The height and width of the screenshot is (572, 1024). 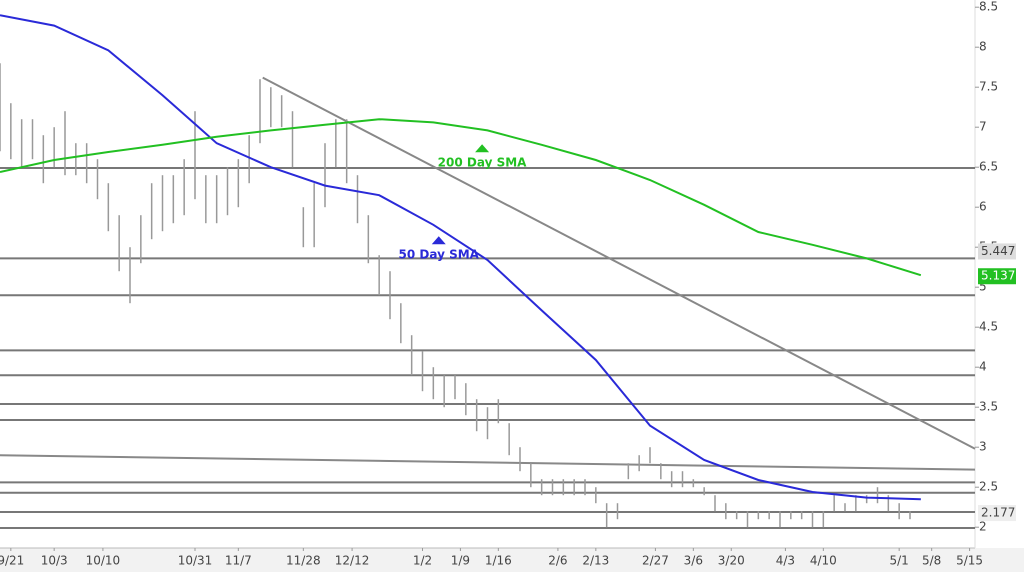 I want to click on price-label: 5.137, so click(x=998, y=276).